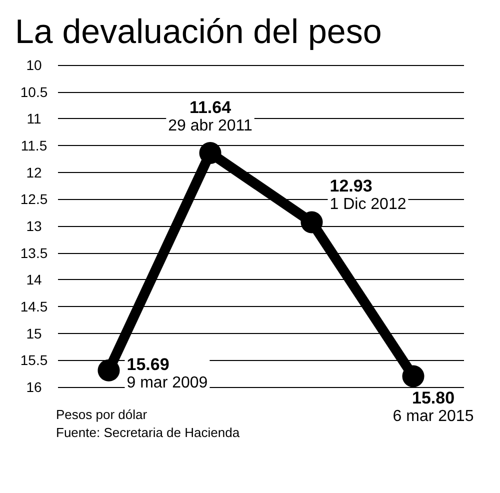 Image resolution: width=500 pixels, height=493 pixels. Describe the element at coordinates (34, 199) in the screenshot. I see `y-tick-label: 12.5` at that location.